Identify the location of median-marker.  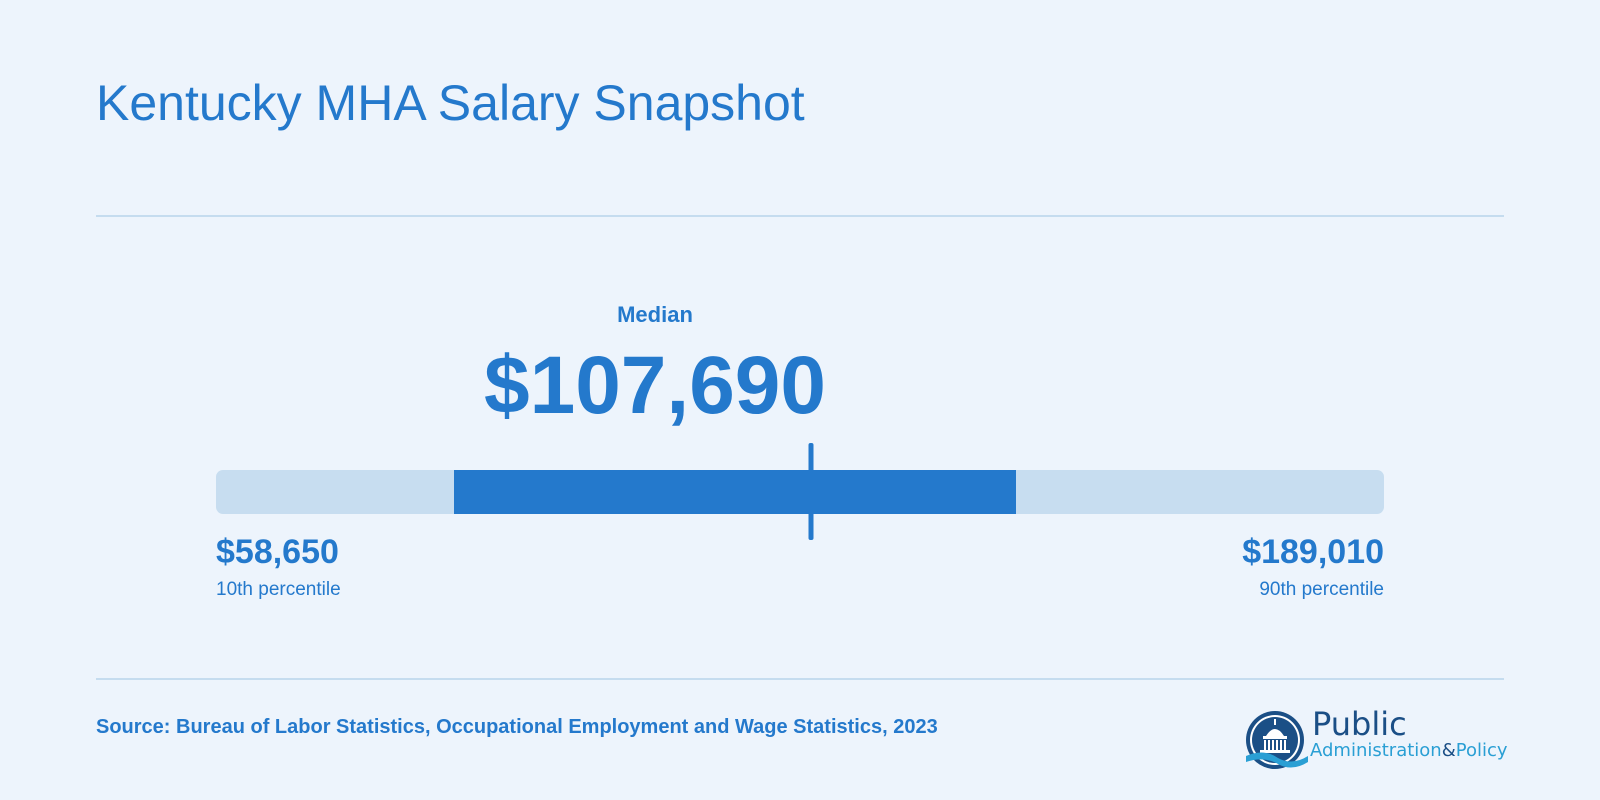
(811, 491).